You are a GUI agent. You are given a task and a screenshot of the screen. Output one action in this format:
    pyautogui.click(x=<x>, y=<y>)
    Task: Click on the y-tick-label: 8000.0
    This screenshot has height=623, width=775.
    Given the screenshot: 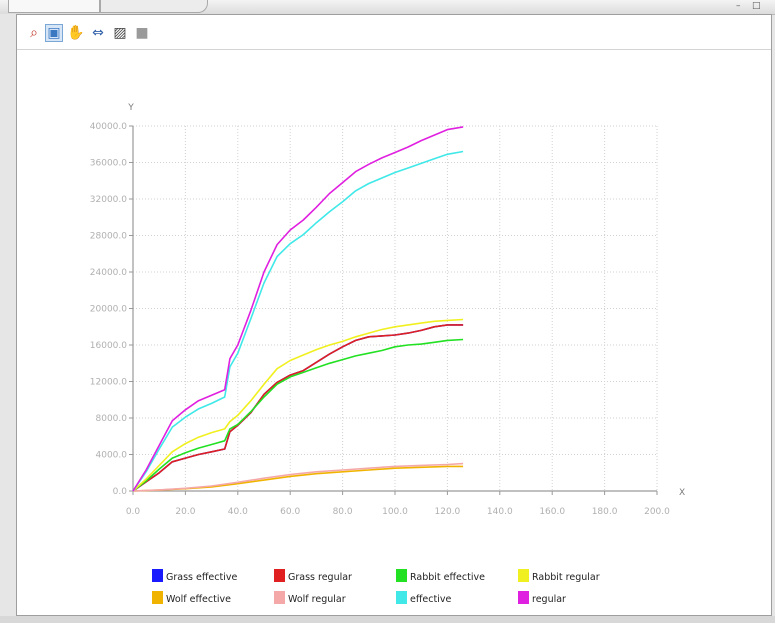 What is the action you would take?
    pyautogui.click(x=112, y=419)
    